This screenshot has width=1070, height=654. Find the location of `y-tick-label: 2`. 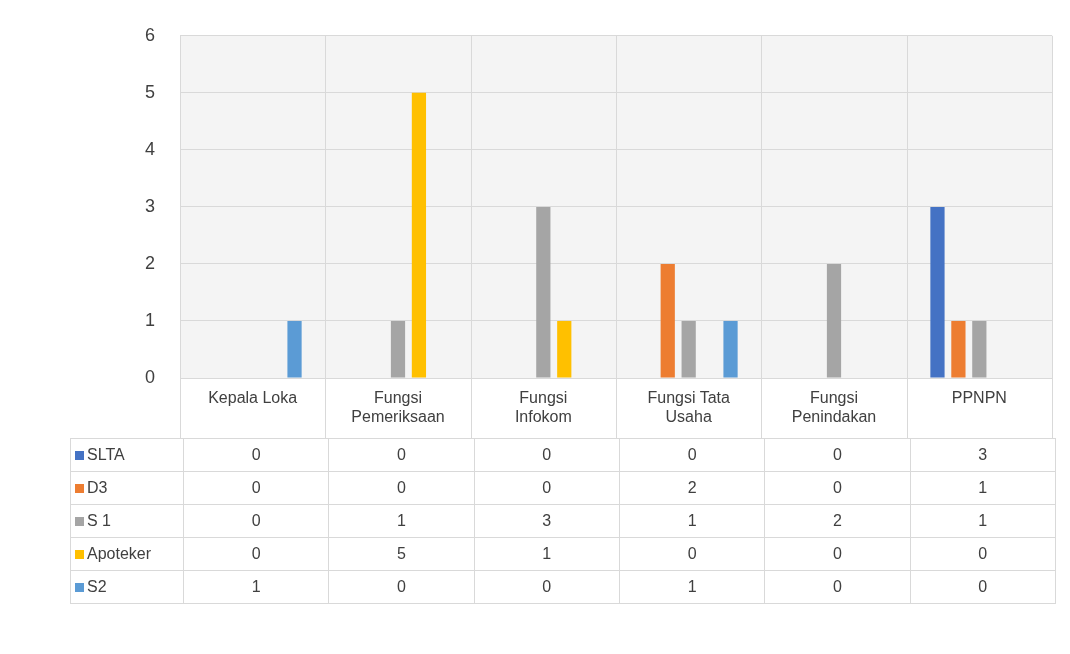

y-tick-label: 2 is located at coordinates (149, 262).